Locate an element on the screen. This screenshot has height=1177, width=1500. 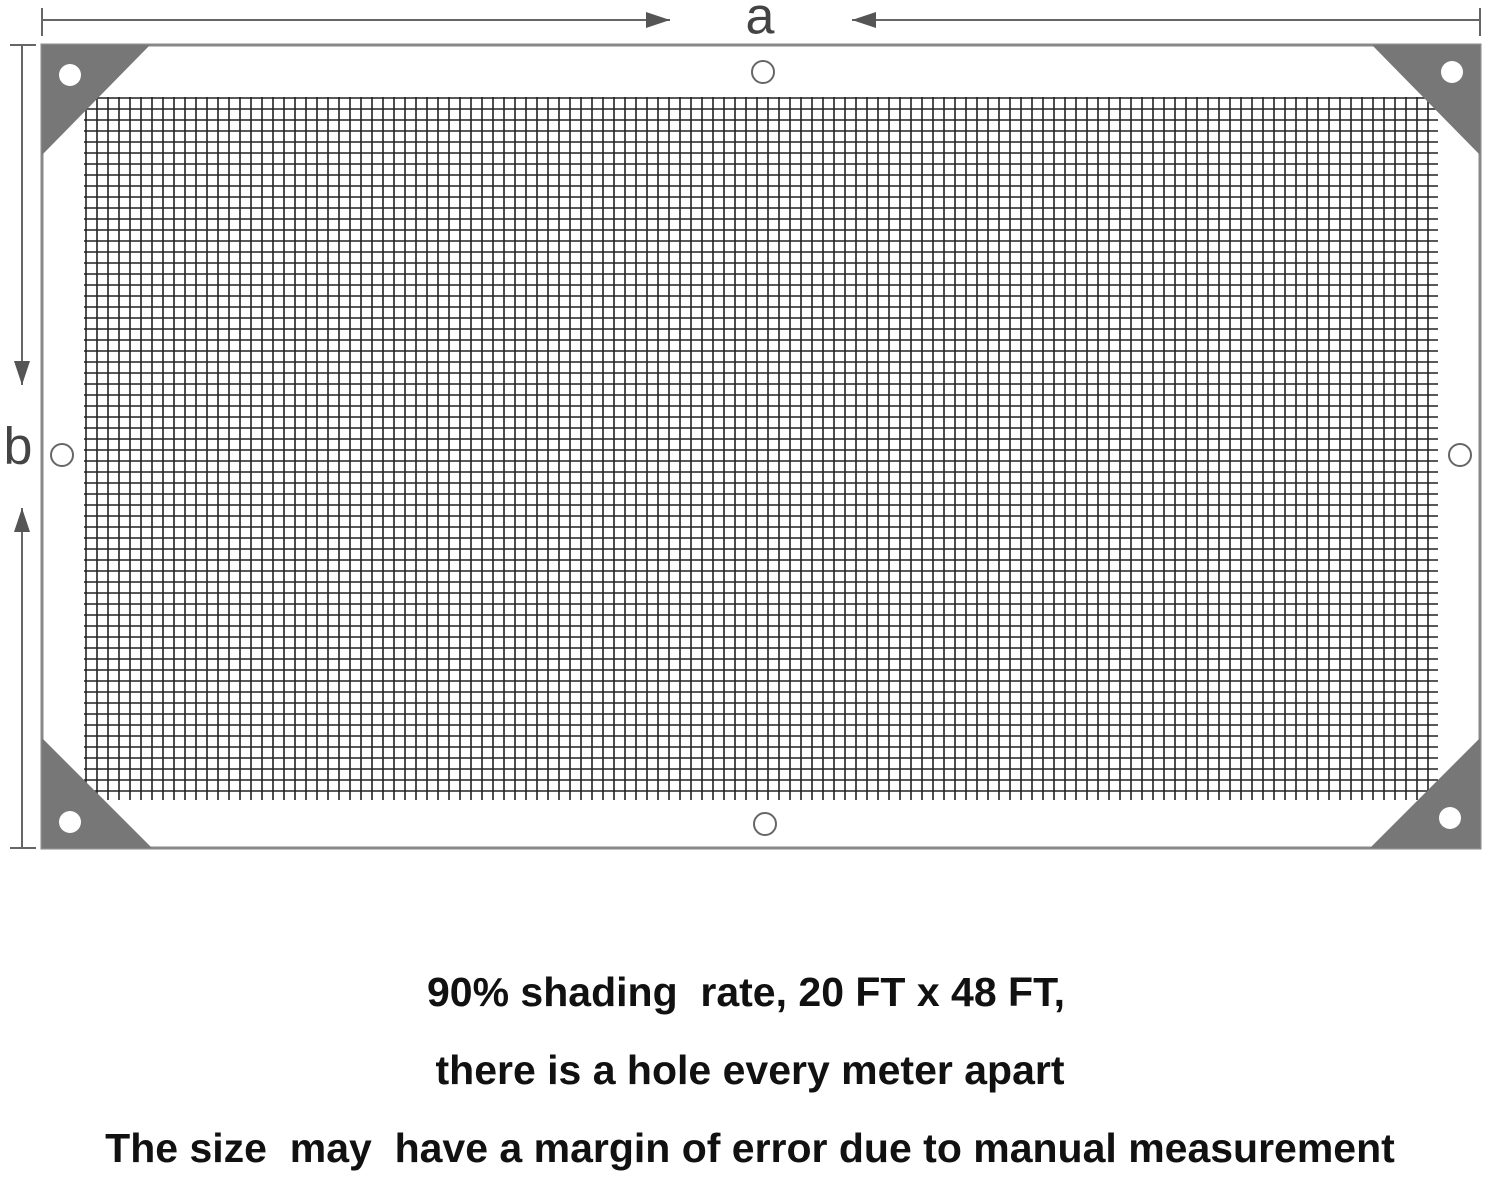
caption-line: 90% shading rate, 20 FT x 48 FT, is located at coordinates (746, 992).